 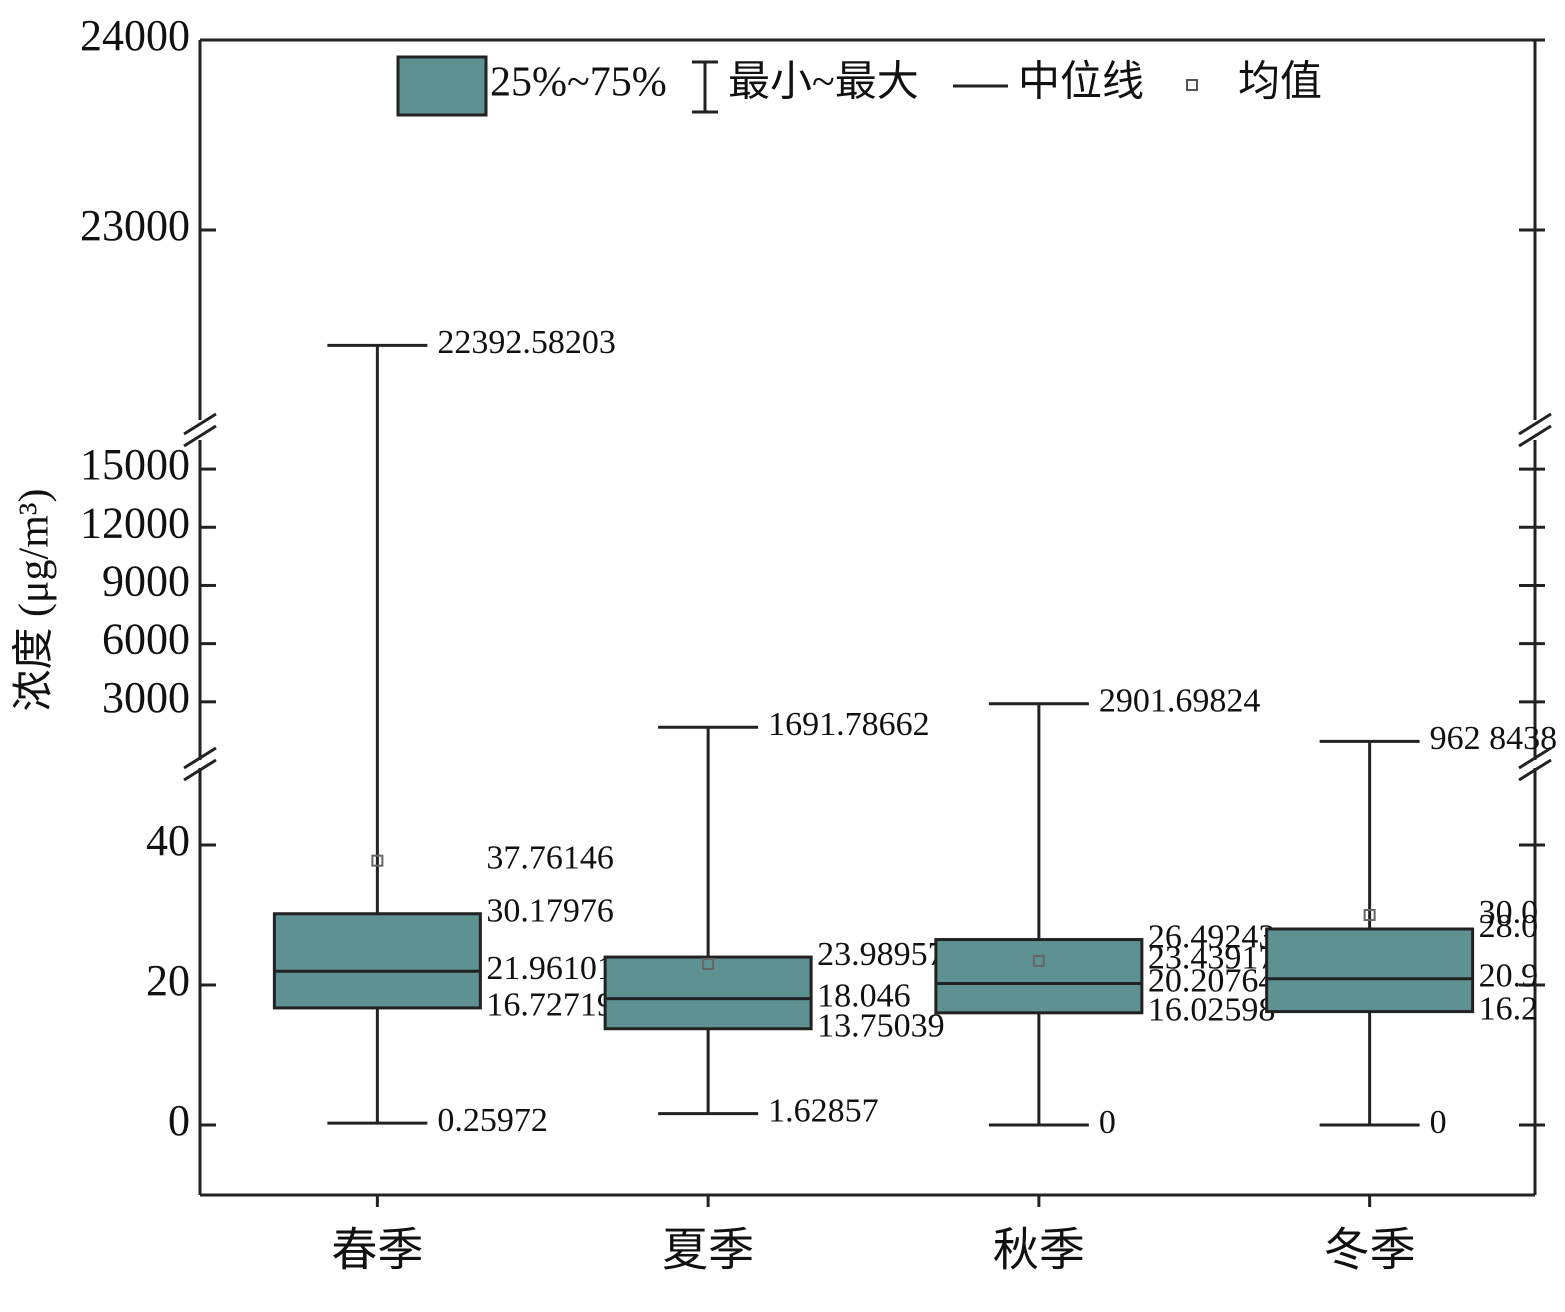 I want to click on legend-label: 均值, so click(x=1280, y=83).